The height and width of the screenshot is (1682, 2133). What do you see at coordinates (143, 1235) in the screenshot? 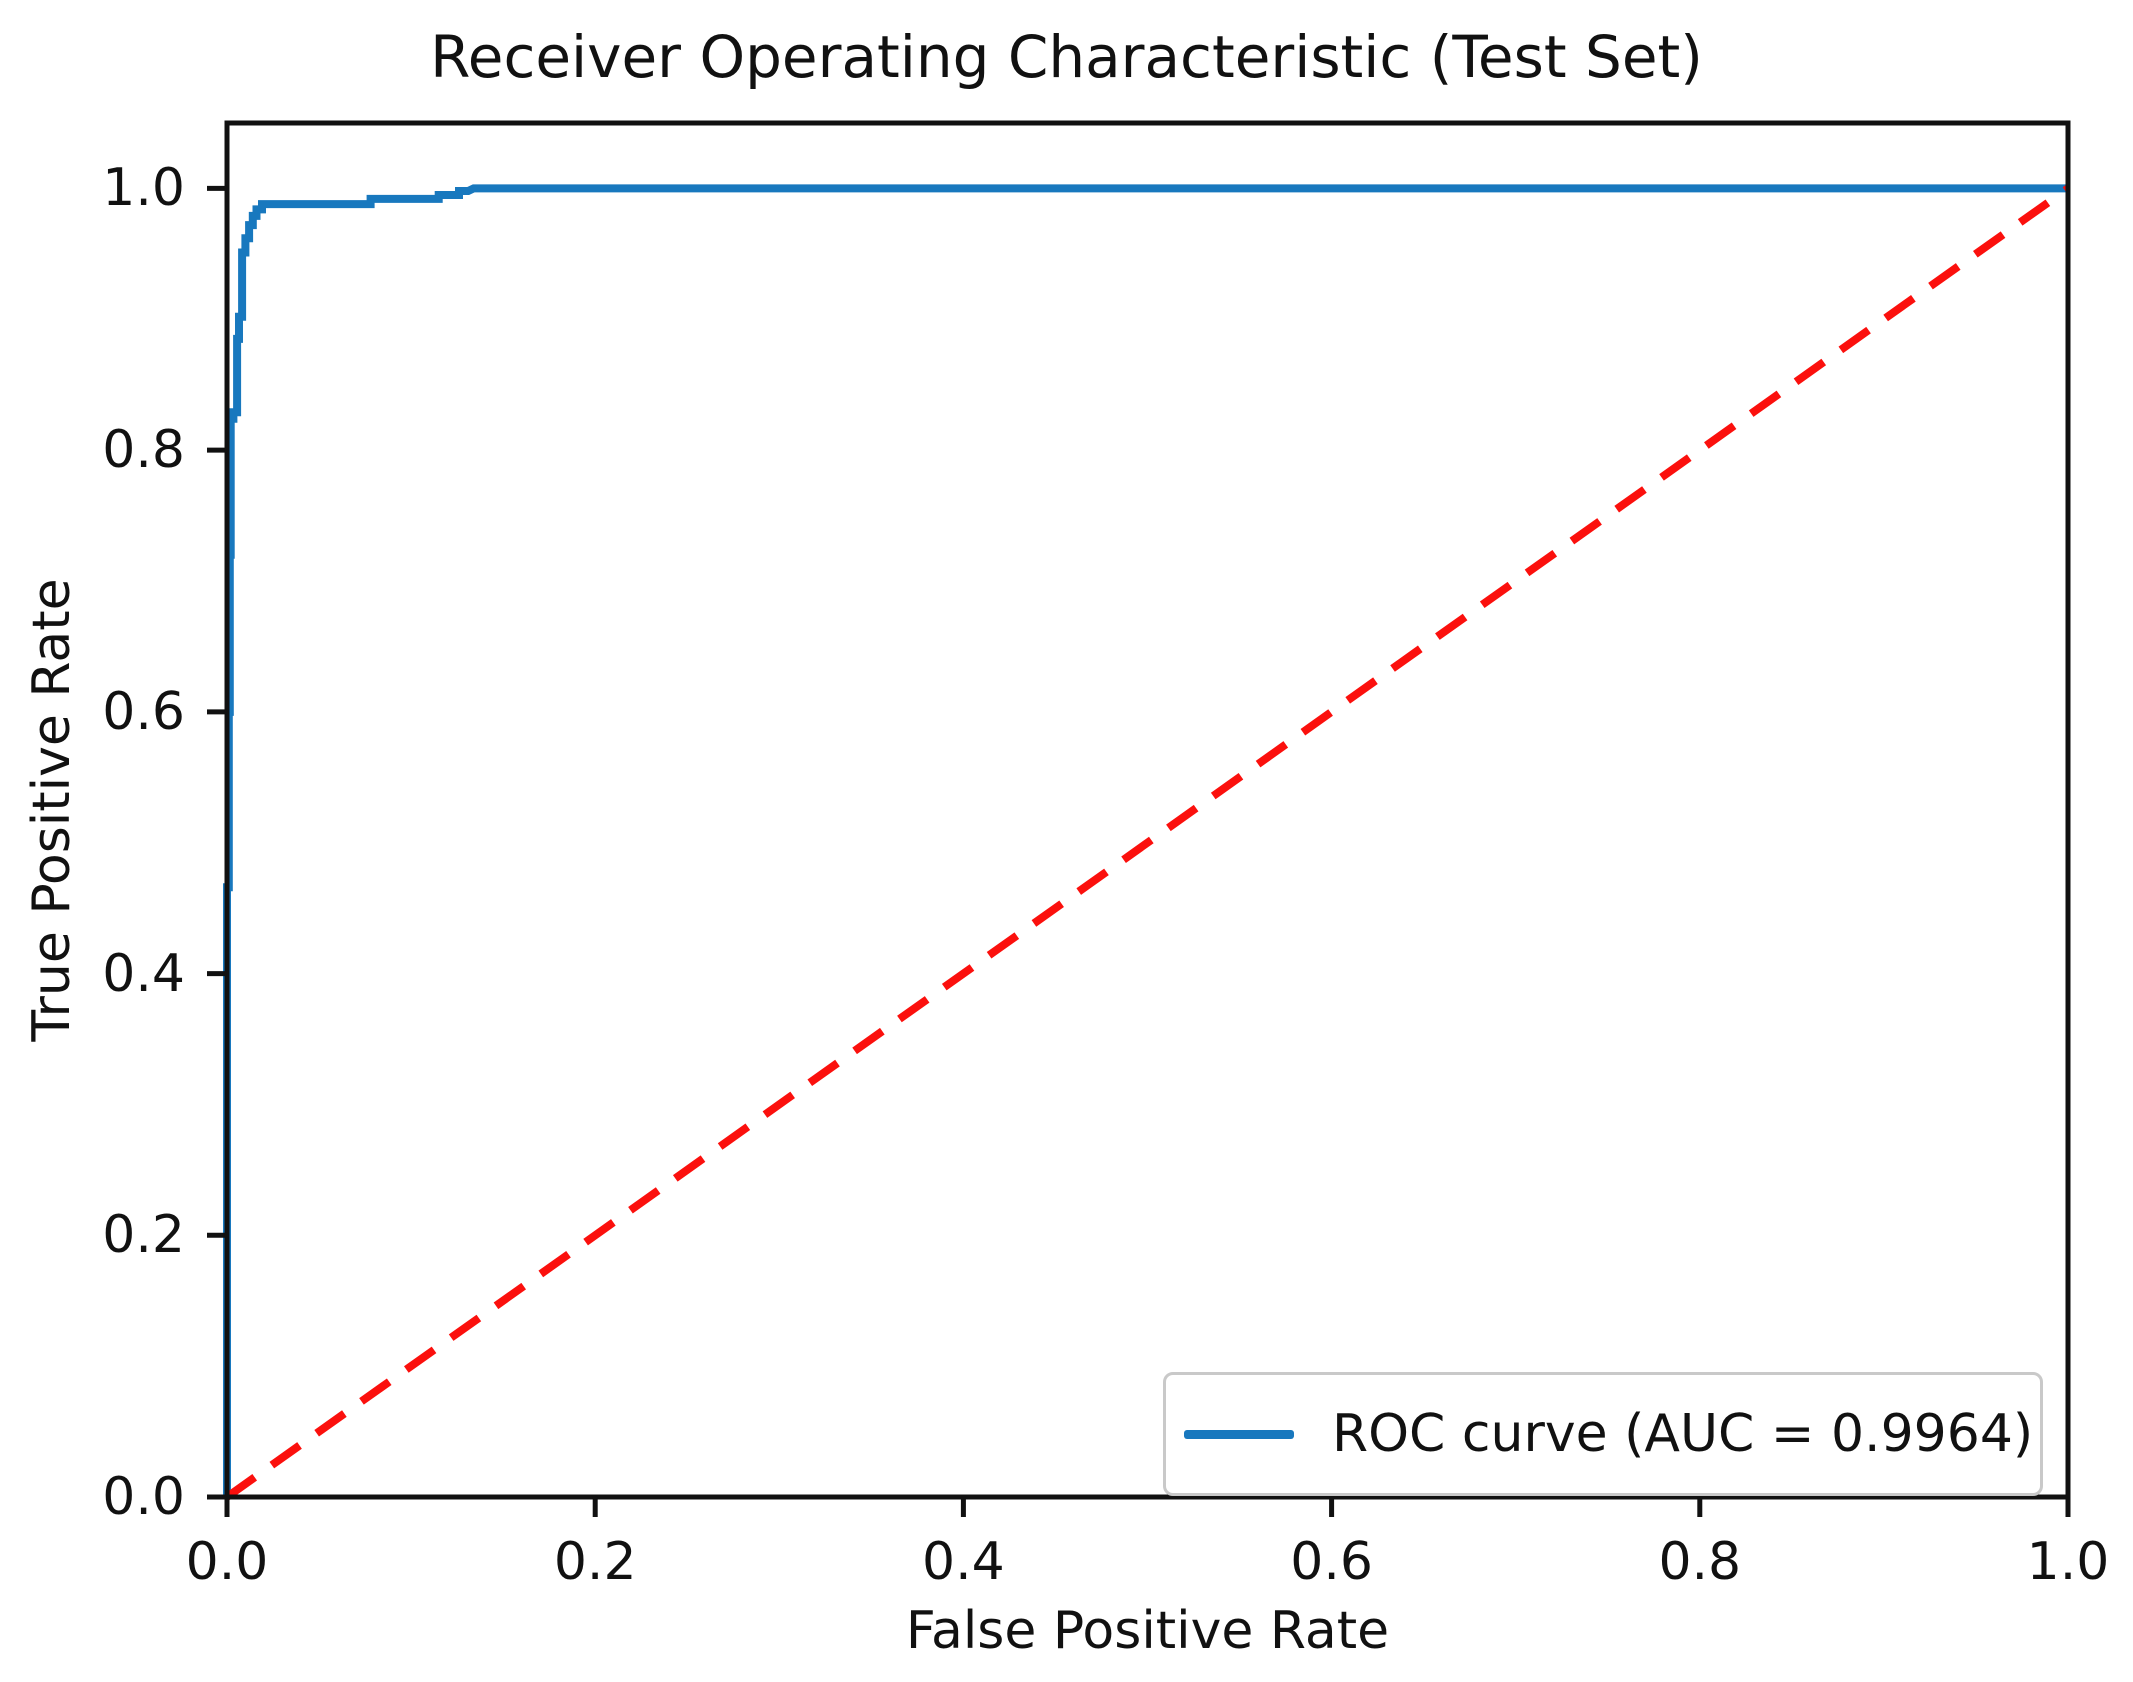
I see `y-tick-label: 0.2` at bounding box center [143, 1235].